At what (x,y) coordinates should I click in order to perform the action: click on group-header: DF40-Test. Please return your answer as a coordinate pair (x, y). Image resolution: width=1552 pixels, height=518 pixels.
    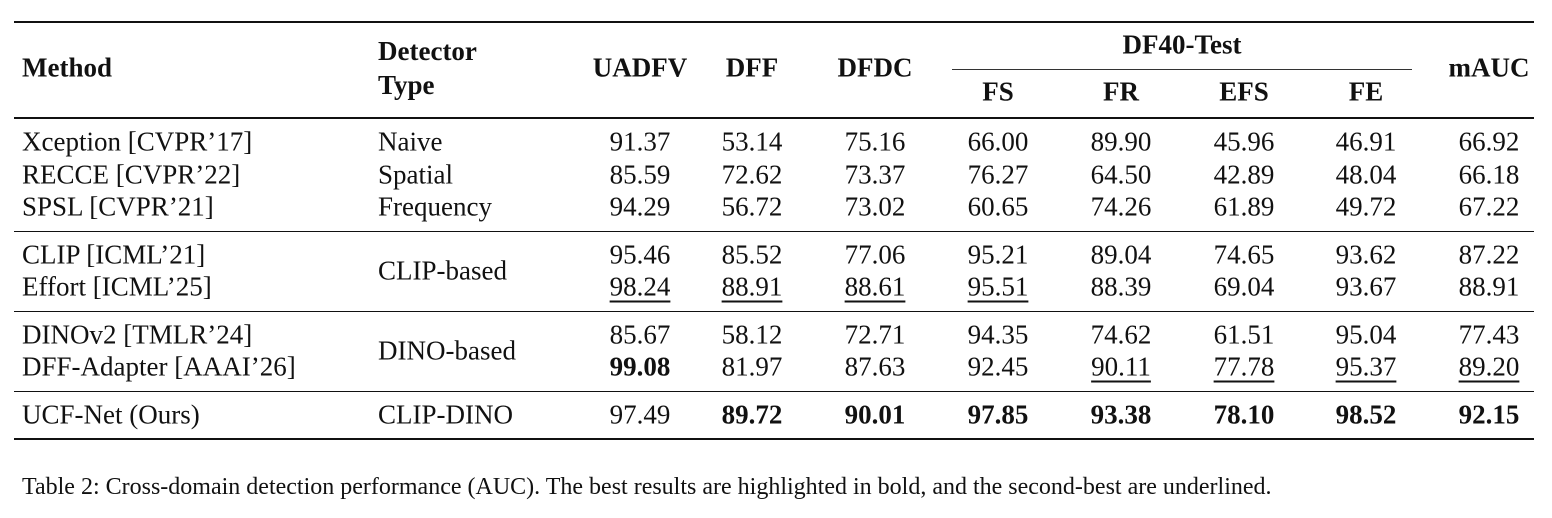
    Looking at the image, I should click on (1182, 44).